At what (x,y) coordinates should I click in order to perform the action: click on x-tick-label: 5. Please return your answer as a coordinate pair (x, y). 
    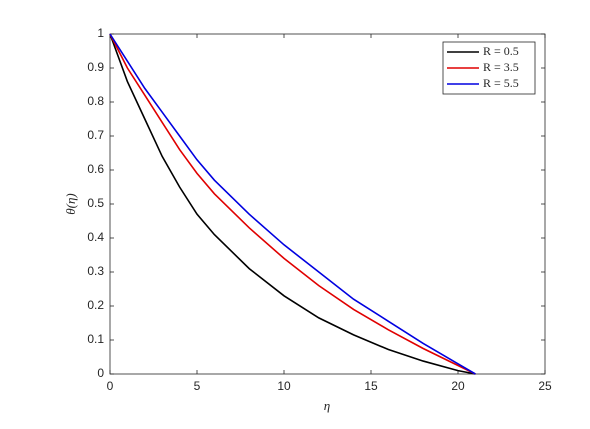
    Looking at the image, I should click on (197, 386).